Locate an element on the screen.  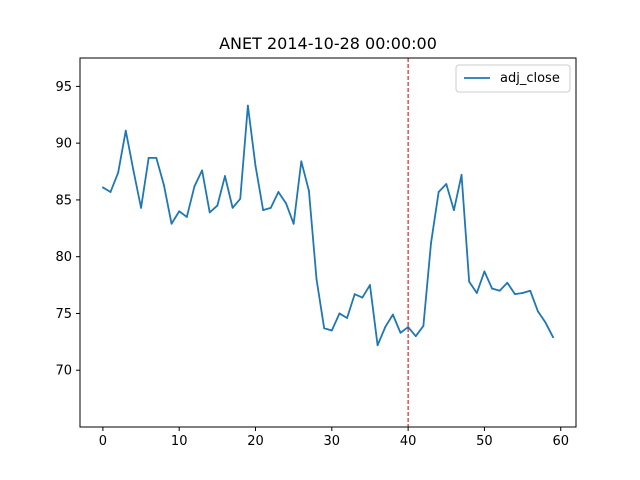
chart-title: ANET 2014-10-28 00:00:00 is located at coordinates (328, 43).